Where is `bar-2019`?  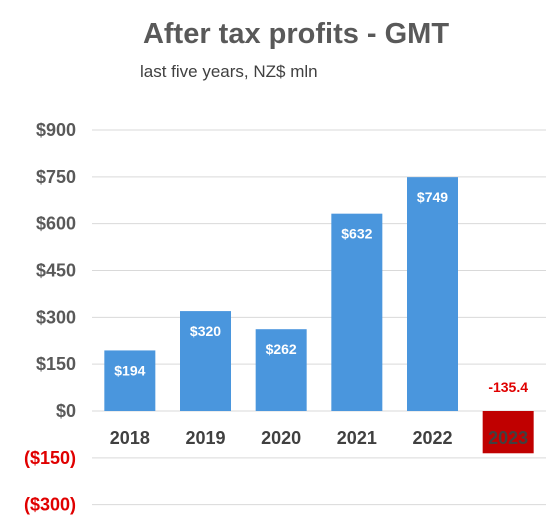
bar-2019 is located at coordinates (205, 361).